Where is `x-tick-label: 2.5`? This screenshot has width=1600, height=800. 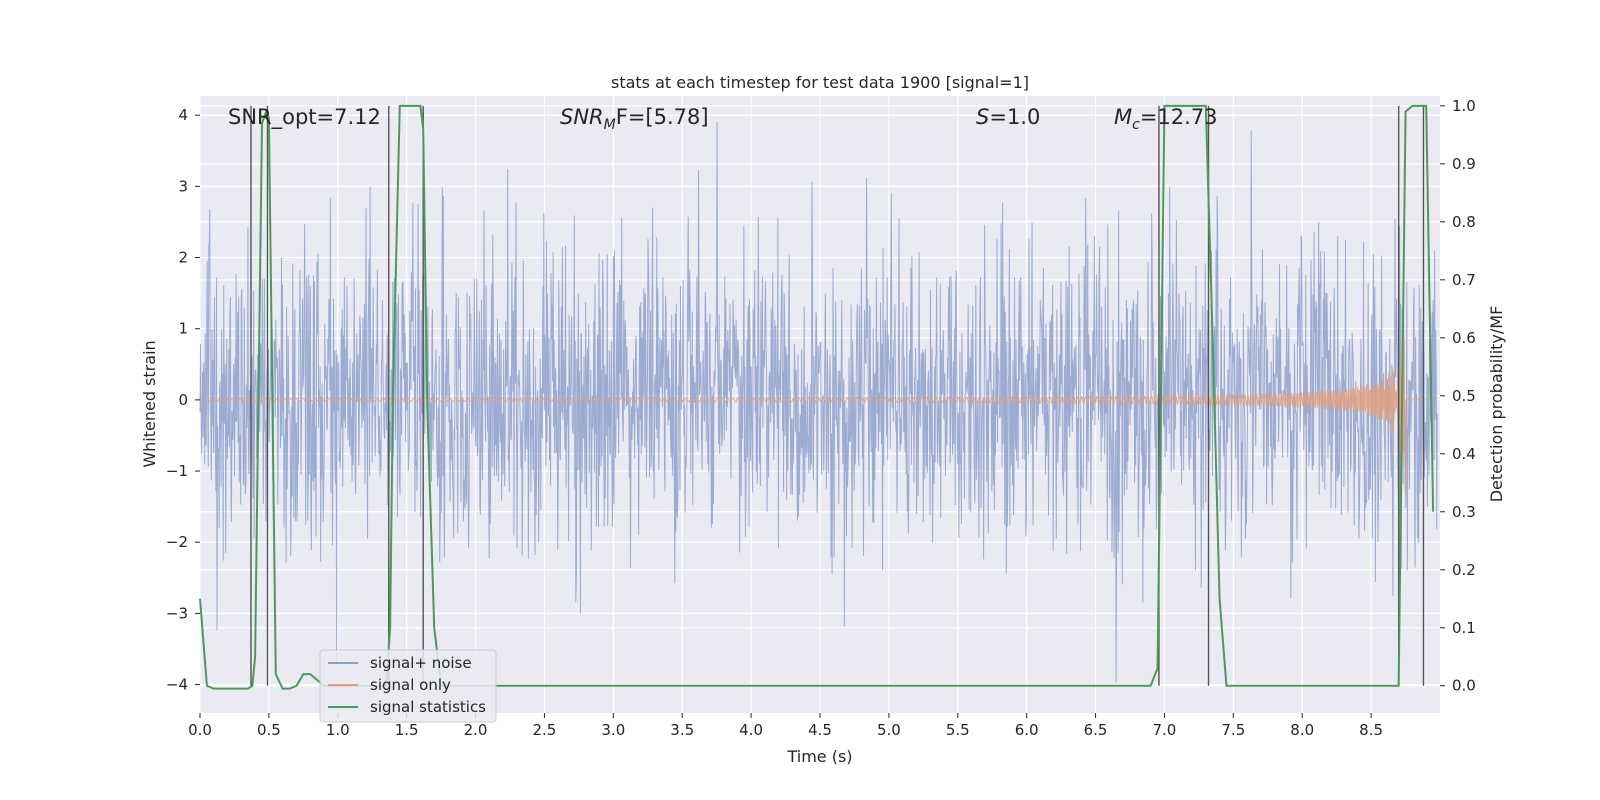
x-tick-label: 2.5 is located at coordinates (545, 730).